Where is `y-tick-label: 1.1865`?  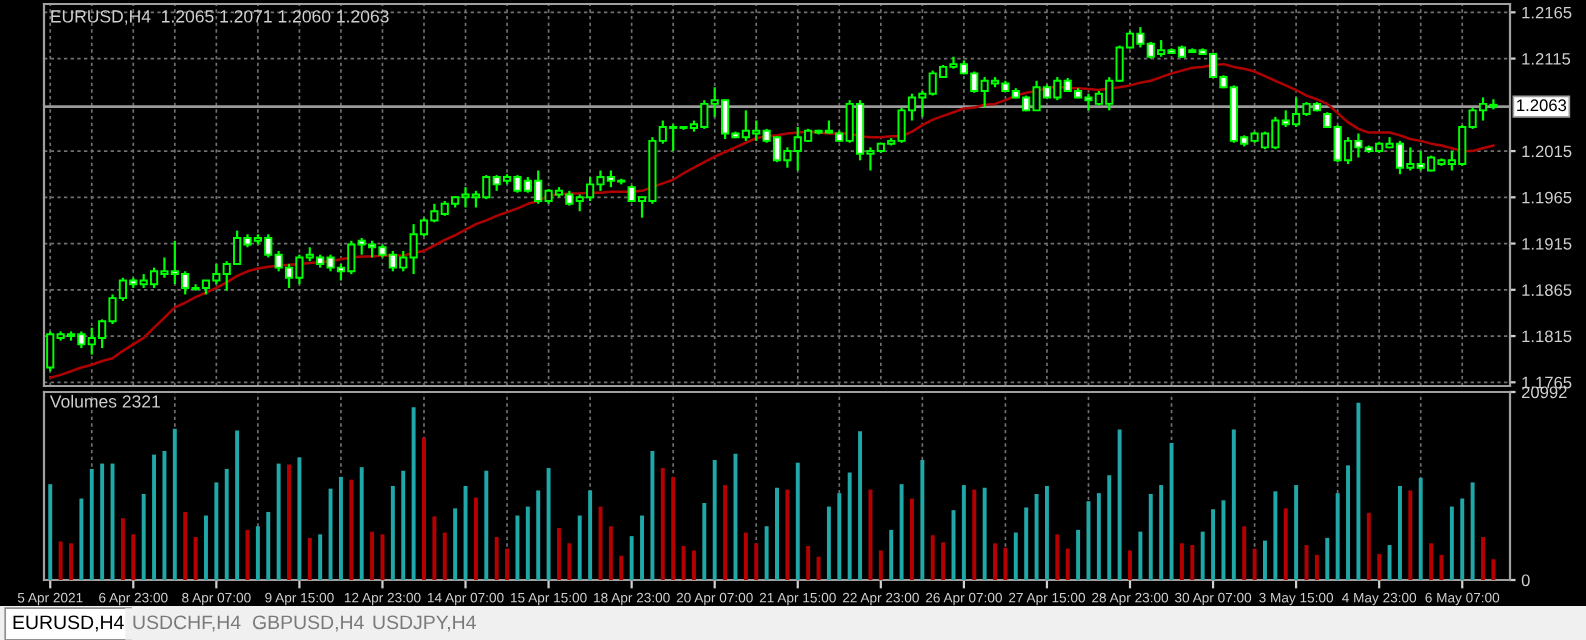
y-tick-label: 1.1865 is located at coordinates (1547, 290).